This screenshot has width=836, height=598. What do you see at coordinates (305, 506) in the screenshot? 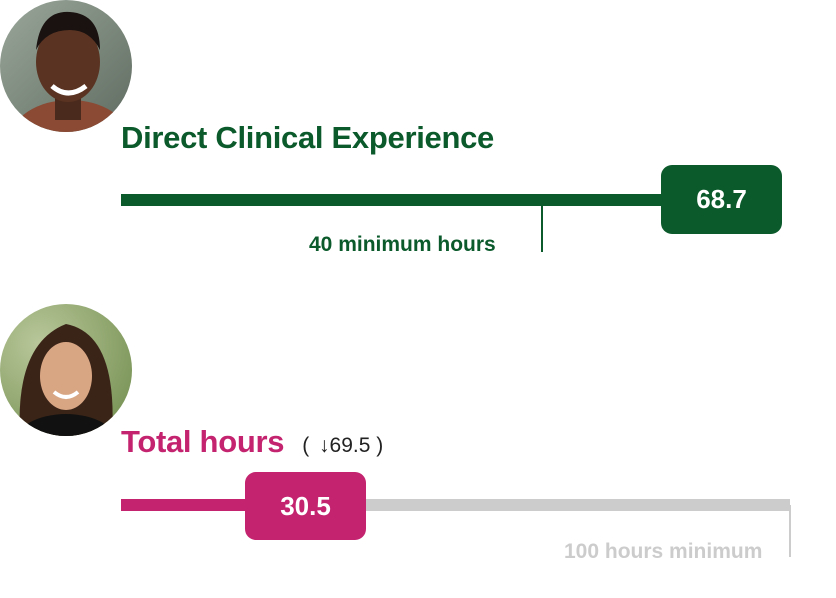
I see `total-value-badge: 30.5` at bounding box center [305, 506].